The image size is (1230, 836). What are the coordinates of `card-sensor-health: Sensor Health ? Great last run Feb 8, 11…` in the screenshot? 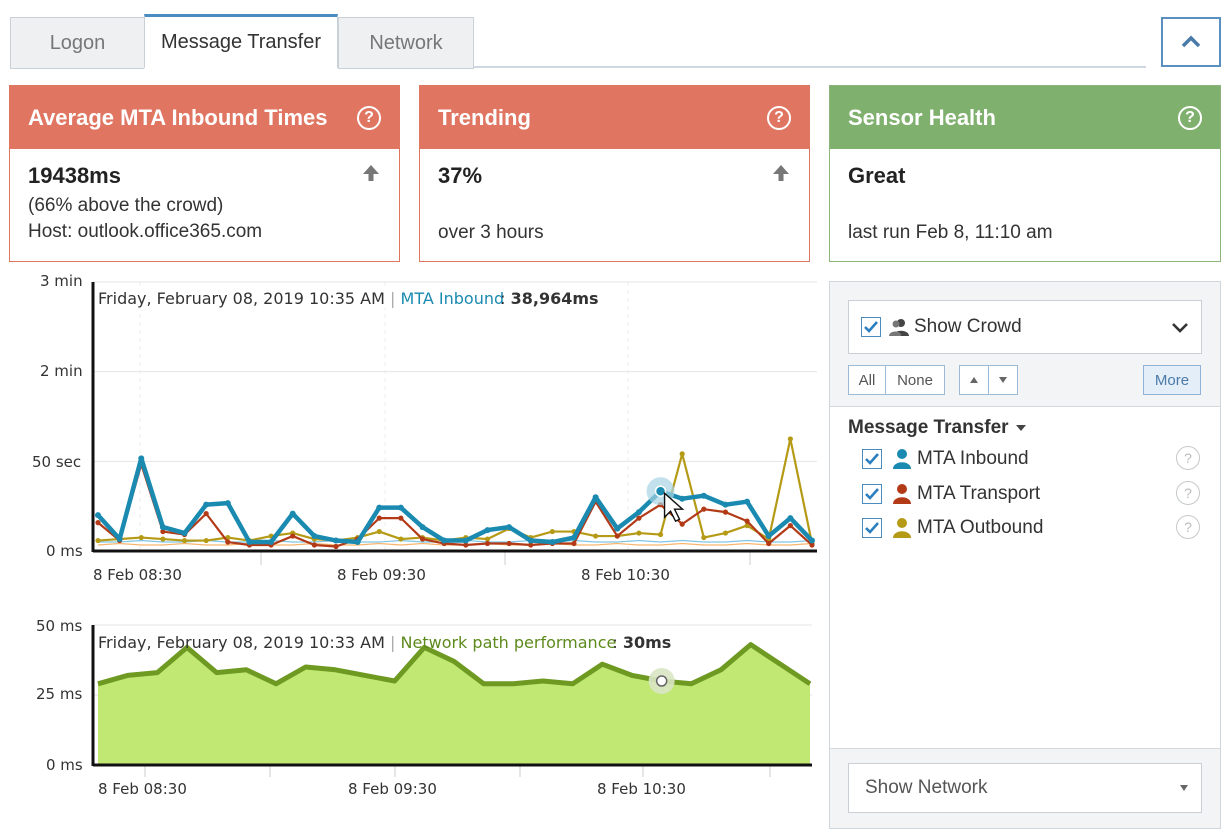 It's located at (1025, 173).